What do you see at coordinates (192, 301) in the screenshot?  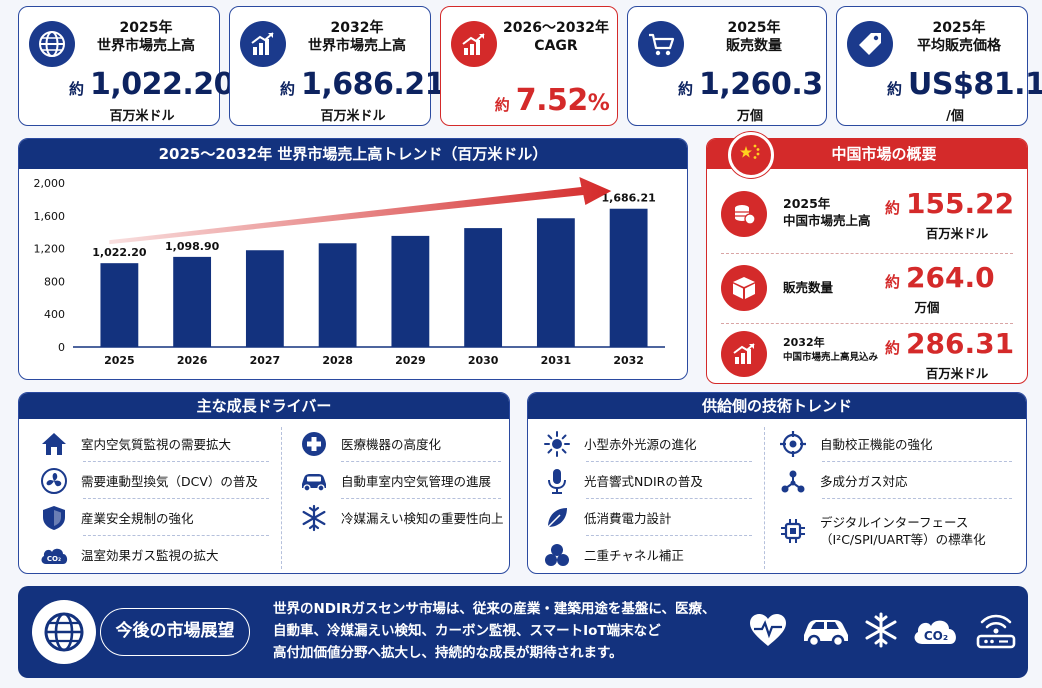 I see `bar-2026` at bounding box center [192, 301].